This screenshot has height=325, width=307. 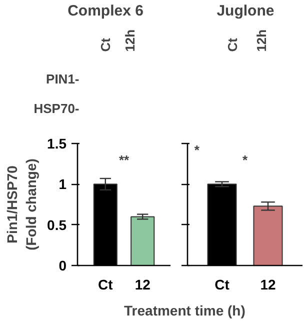 What do you see at coordinates (245, 11) in the screenshot?
I see `chart-title: Juglone` at bounding box center [245, 11].